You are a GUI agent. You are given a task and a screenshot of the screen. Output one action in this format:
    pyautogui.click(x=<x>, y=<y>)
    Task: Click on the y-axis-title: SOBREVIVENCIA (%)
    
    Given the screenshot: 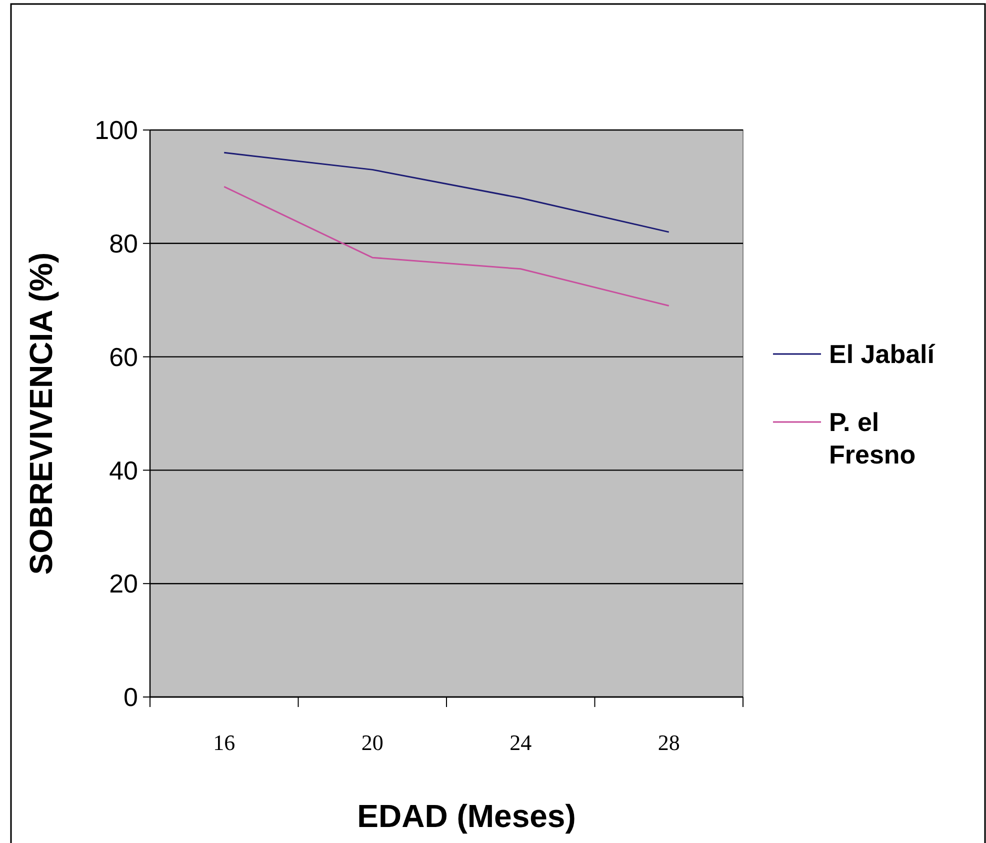 What is the action you would take?
    pyautogui.click(x=41, y=413)
    